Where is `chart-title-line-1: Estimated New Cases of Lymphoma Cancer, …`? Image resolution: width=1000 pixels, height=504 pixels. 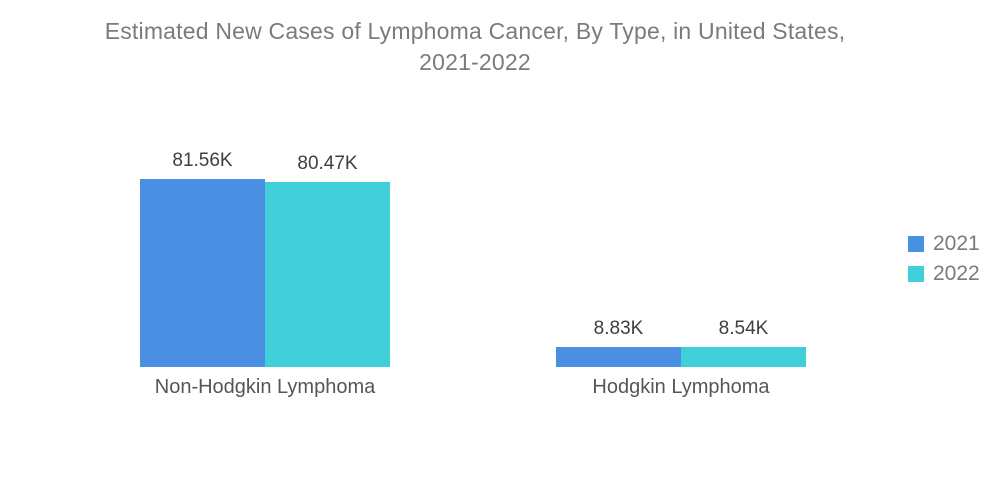
chart-title-line-1: Estimated New Cases of Lymphoma Cancer, … is located at coordinates (475, 31).